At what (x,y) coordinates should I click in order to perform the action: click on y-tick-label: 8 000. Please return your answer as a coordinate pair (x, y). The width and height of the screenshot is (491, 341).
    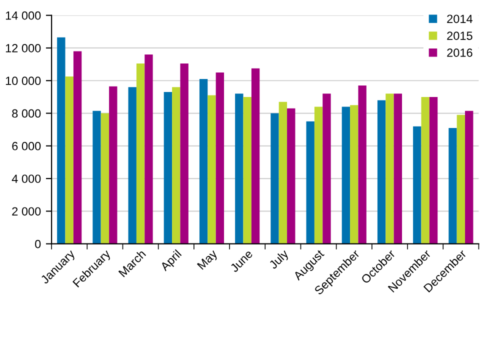
    Looking at the image, I should click on (26, 113).